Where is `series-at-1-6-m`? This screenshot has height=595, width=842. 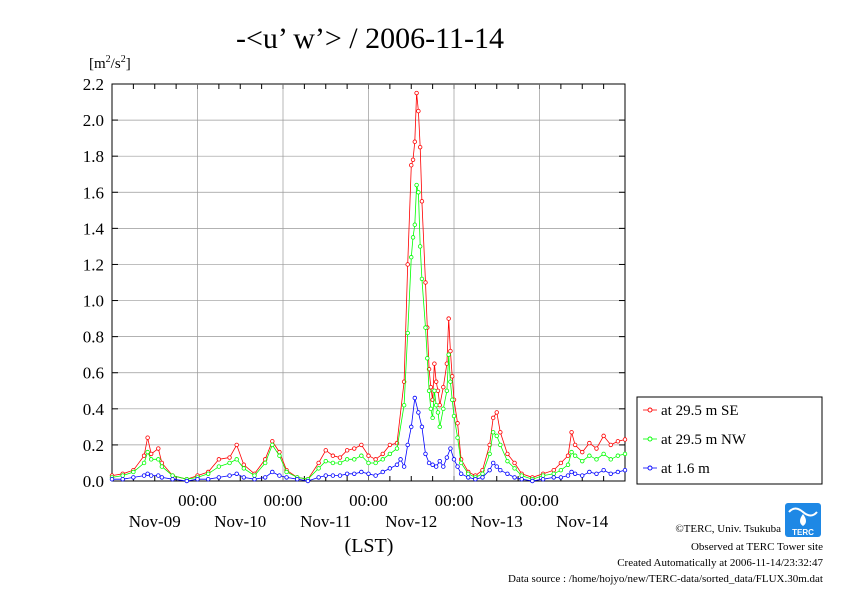
series-at-1-6-m is located at coordinates (368, 439).